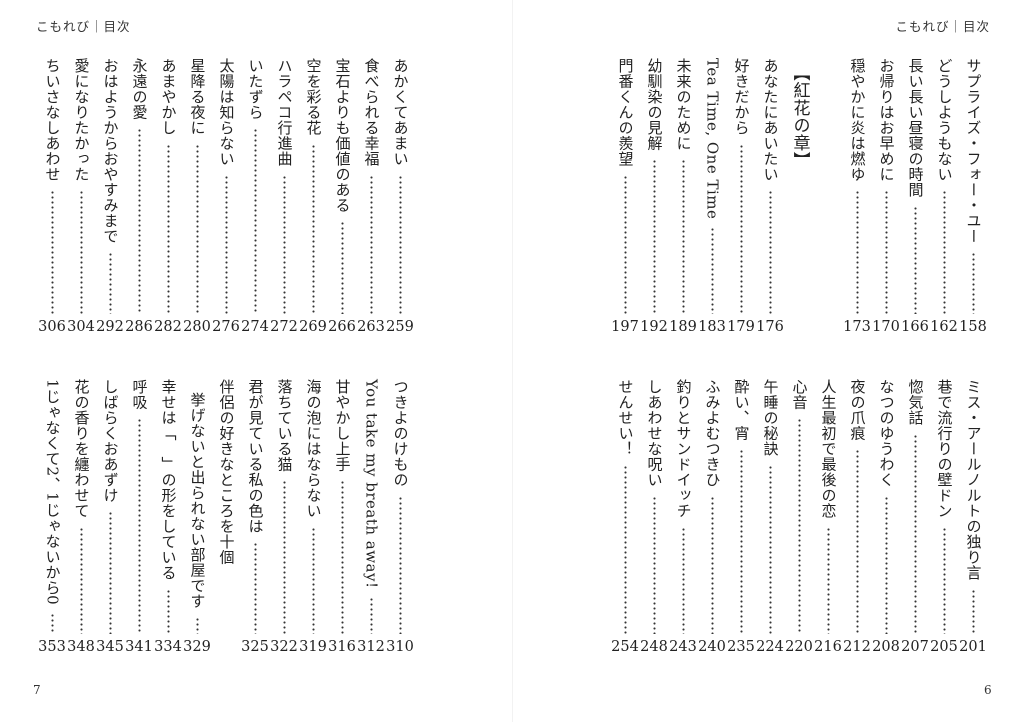  I want to click on toc-entry: 穏やかに炎は燃ゆ, so click(857, 186).